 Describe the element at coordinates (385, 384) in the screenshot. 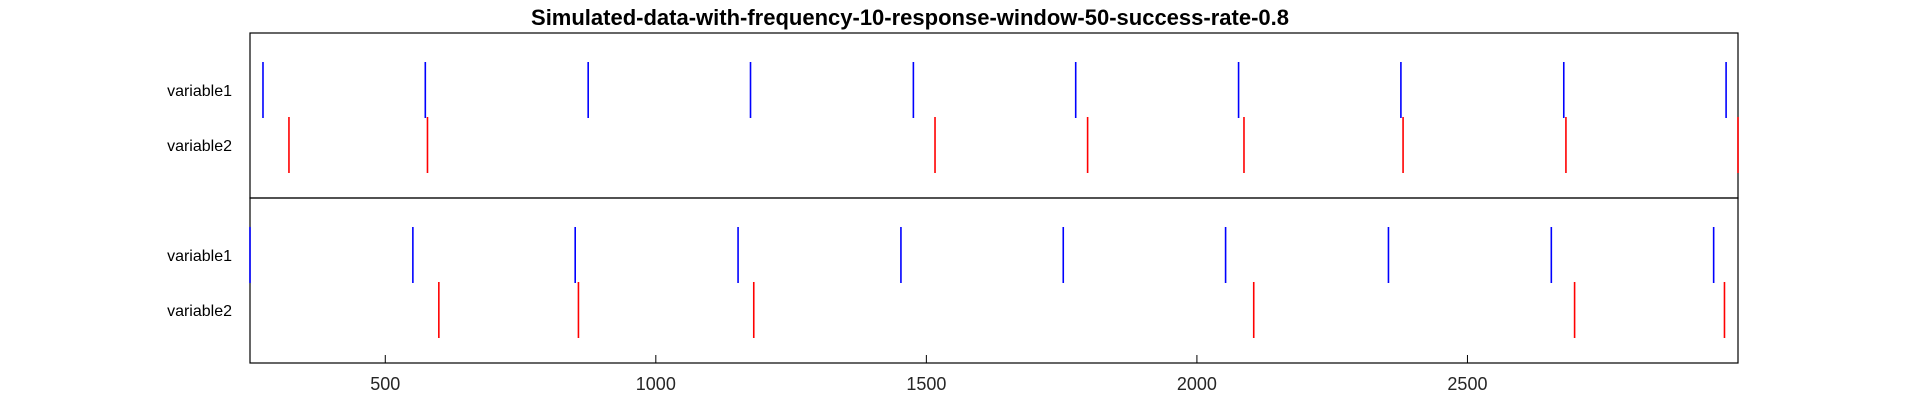

I see `x-tick-label-0: 500` at that location.